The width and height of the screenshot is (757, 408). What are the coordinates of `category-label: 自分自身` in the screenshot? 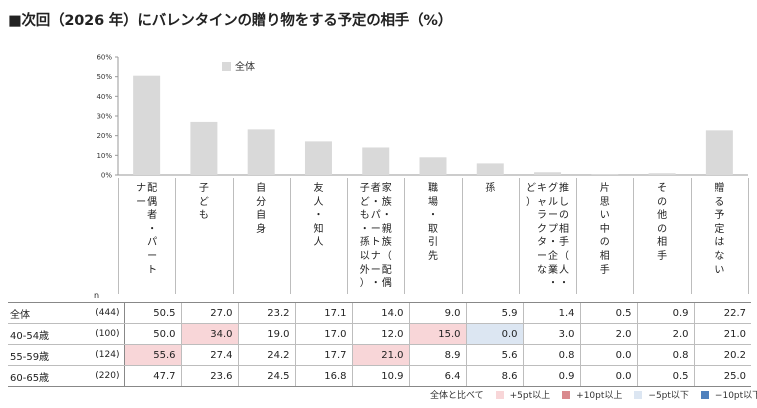 It's located at (261, 236).